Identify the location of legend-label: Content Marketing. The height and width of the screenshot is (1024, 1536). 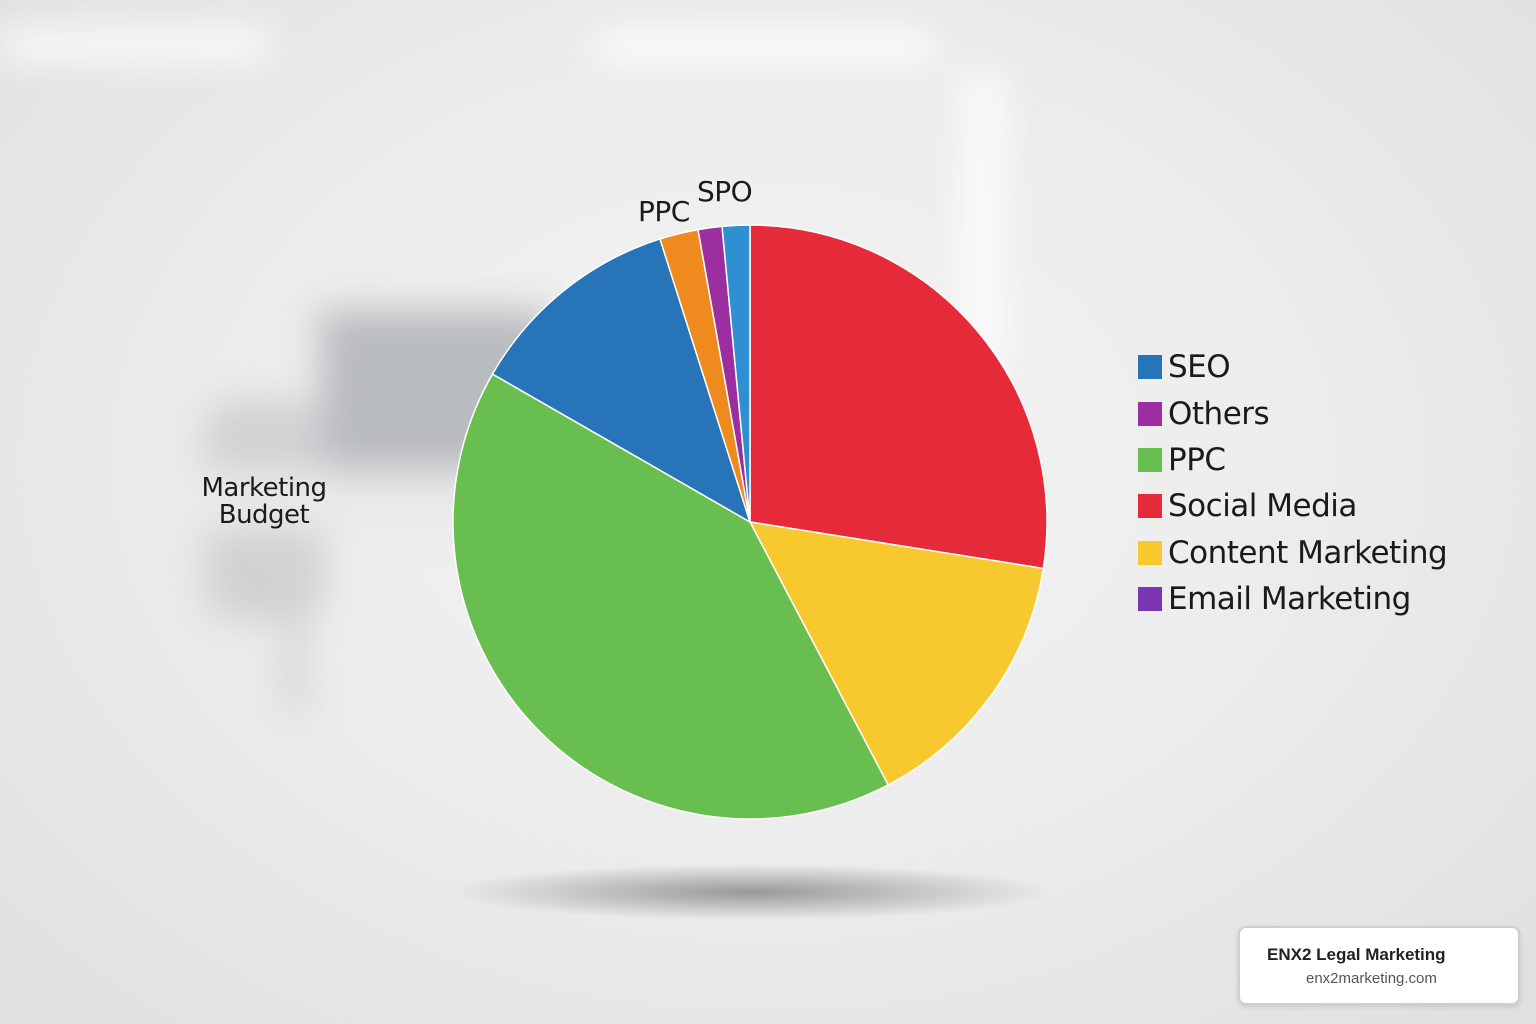
(1308, 552).